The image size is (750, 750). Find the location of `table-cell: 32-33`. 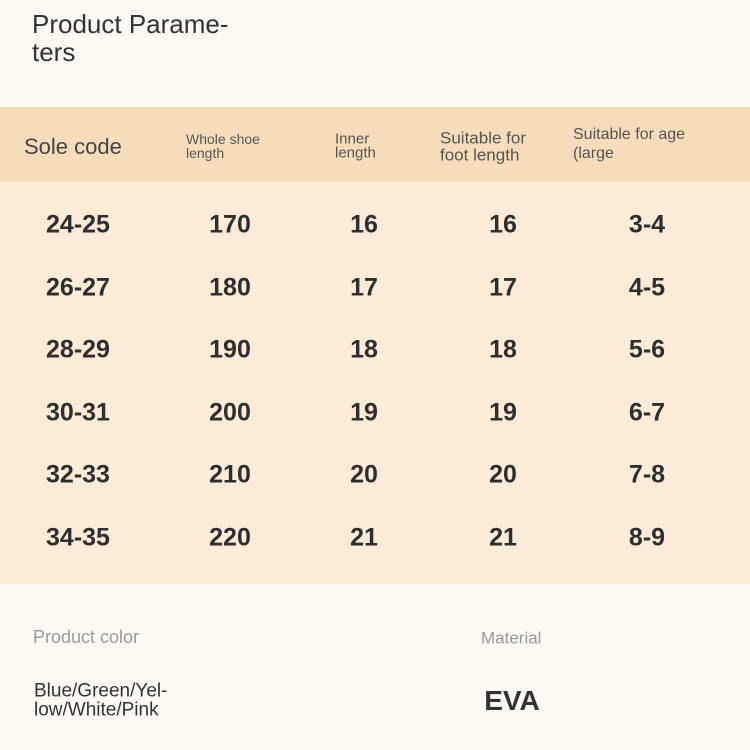

table-cell: 32-33 is located at coordinates (78, 474).